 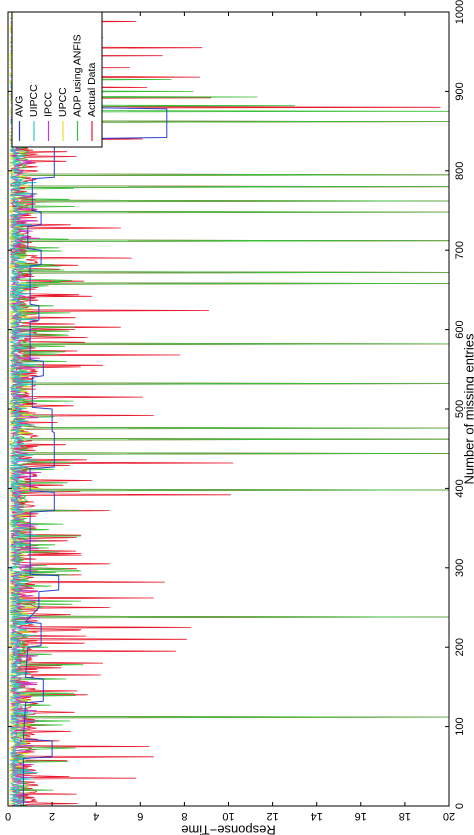 I want to click on legend-label: ADP using ANFIS, so click(x=77, y=75).